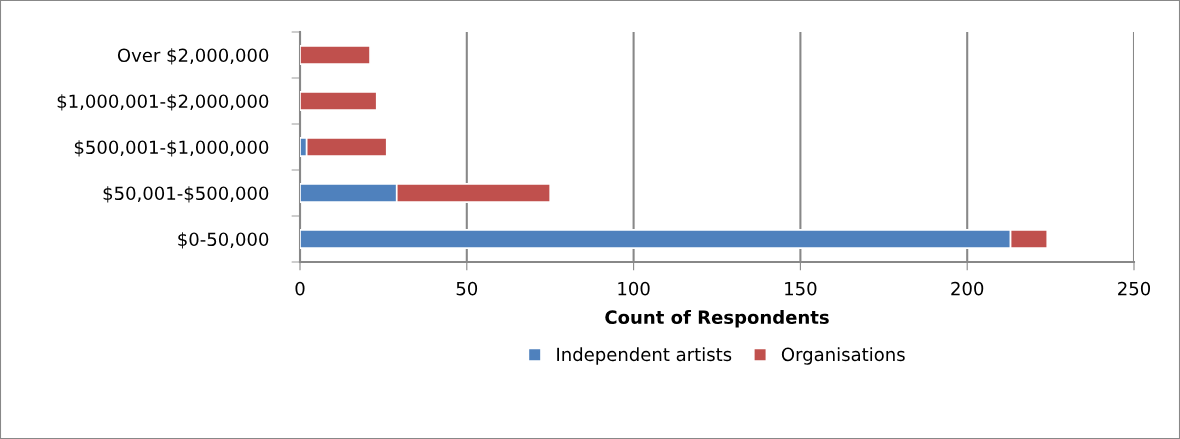 The width and height of the screenshot is (1180, 439). I want to click on x-axis-title: Count of Respondents, so click(717, 319).